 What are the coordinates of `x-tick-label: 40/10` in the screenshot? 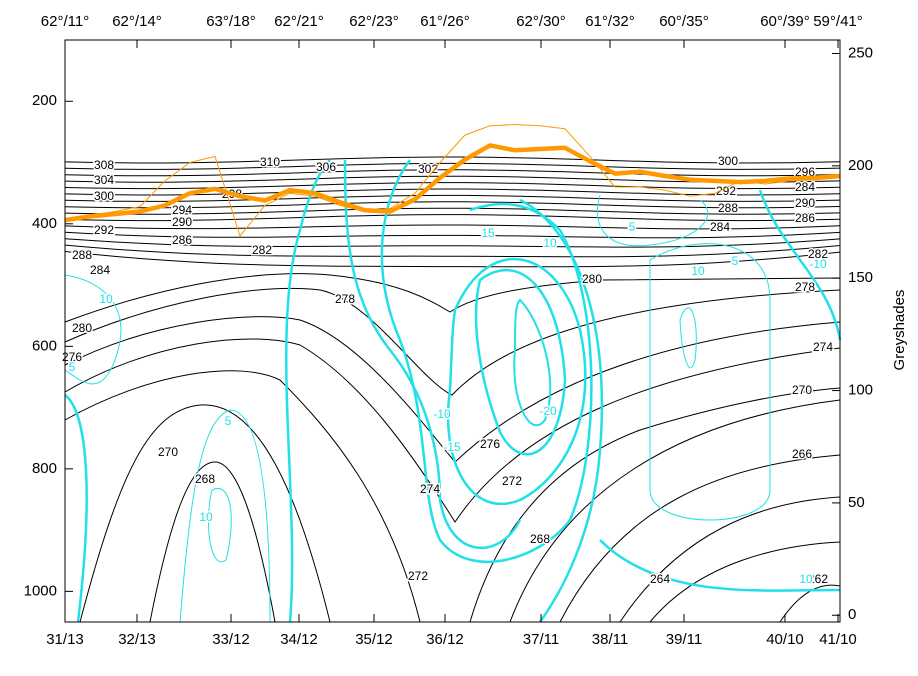 It's located at (785, 639).